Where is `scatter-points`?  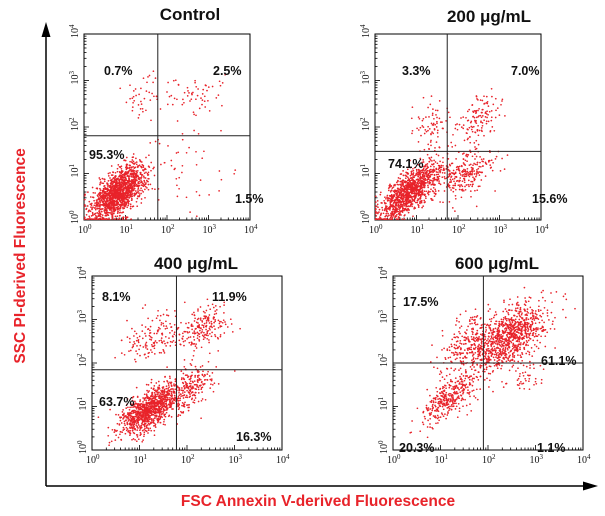 scatter-points is located at coordinates (160, 145).